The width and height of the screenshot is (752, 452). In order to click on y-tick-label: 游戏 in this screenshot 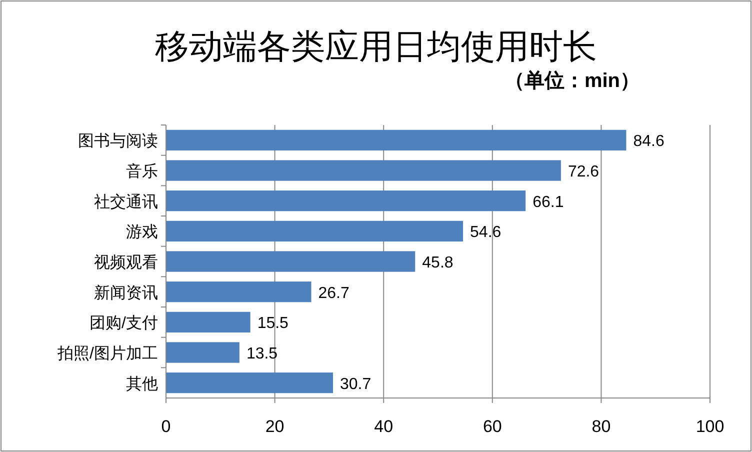, I will do `click(142, 232)`.